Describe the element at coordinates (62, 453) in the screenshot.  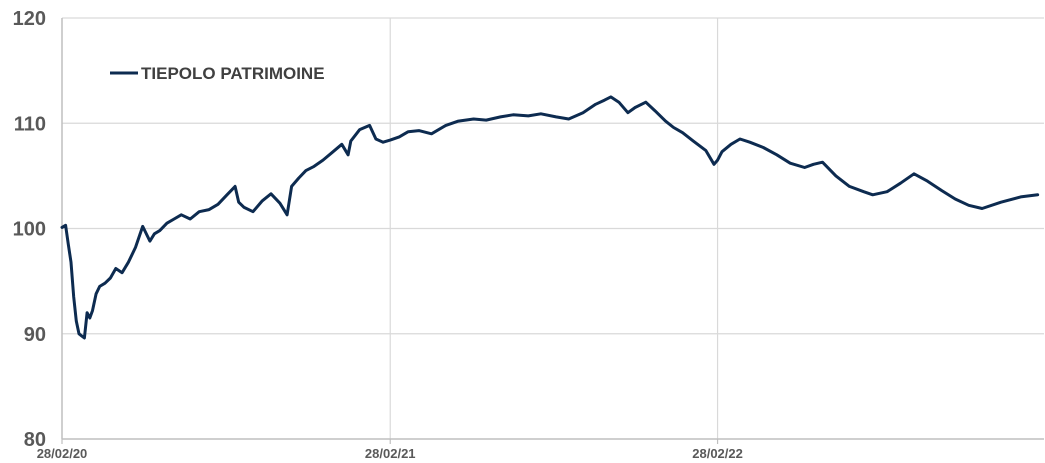
I see `x-tick-label: 28/02/20` at that location.